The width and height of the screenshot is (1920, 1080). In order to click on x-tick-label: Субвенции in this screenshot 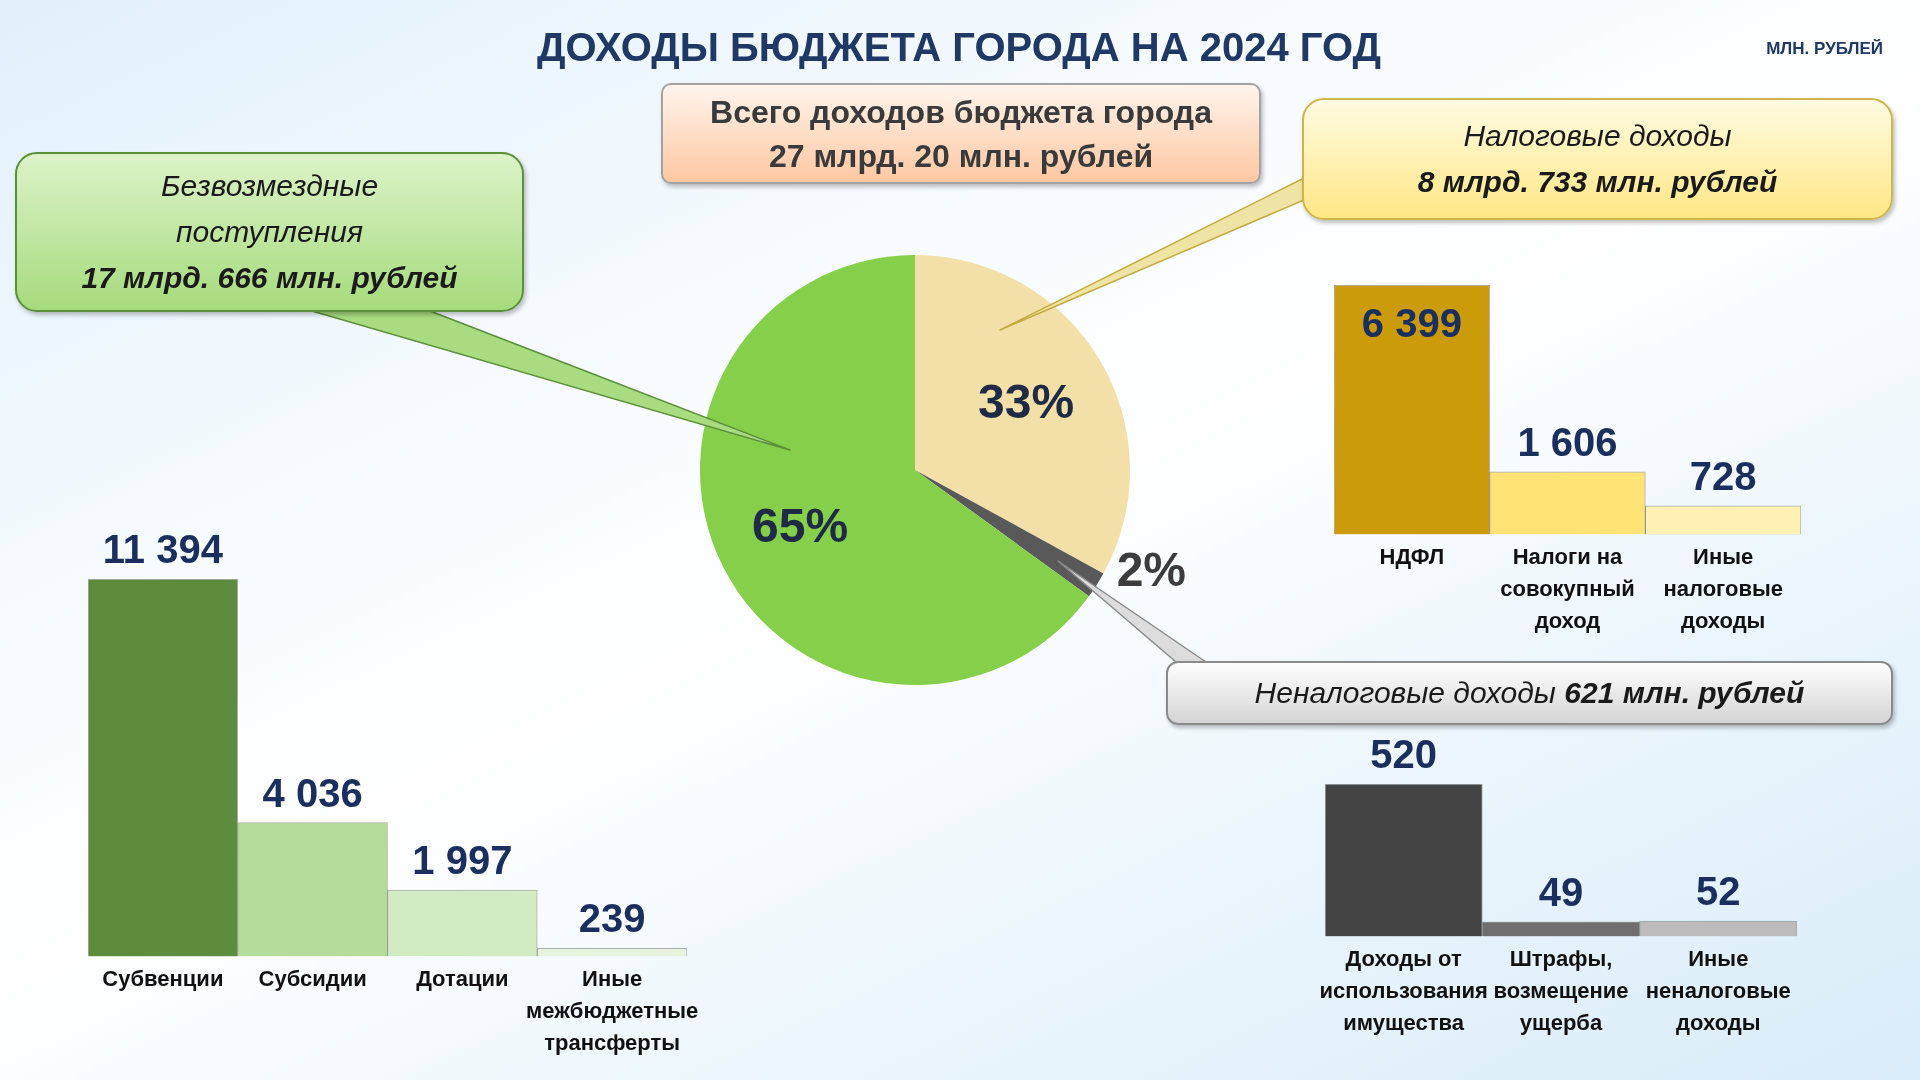, I will do `click(163, 979)`.